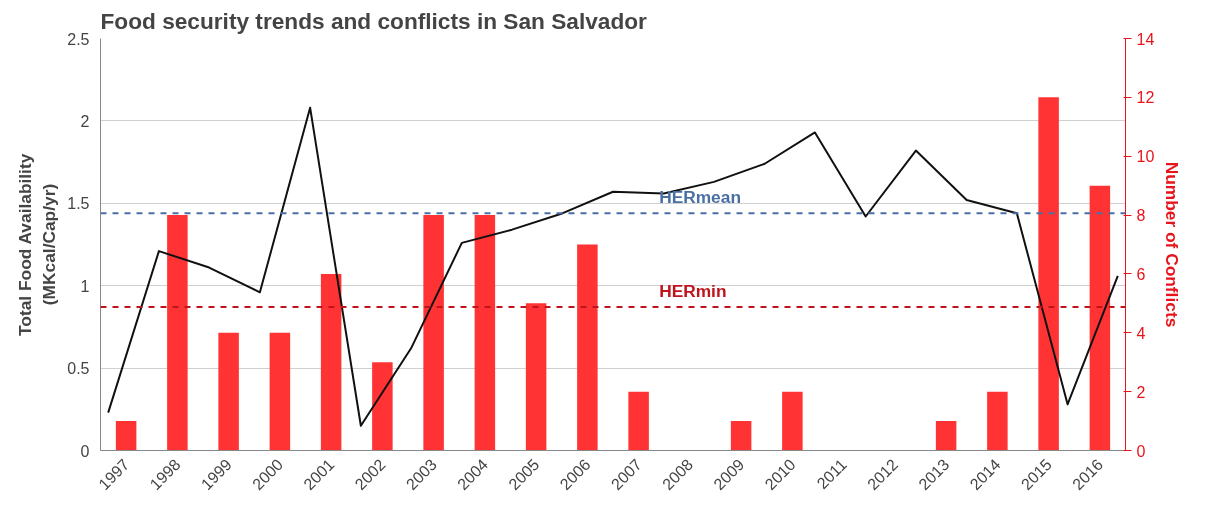 This screenshot has height=518, width=1223. I want to click on y2-axis-title: Number of Conflicts, so click(1172, 244).